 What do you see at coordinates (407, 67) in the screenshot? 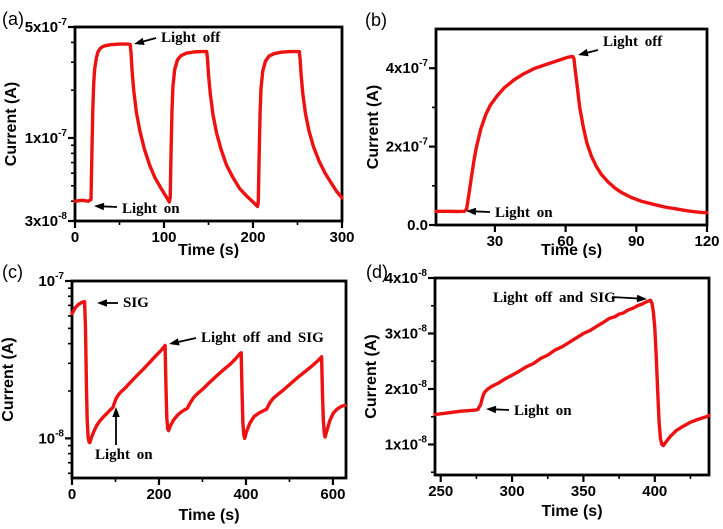
I see `y-tick-label: 4x10⁻⁷` at bounding box center [407, 67].